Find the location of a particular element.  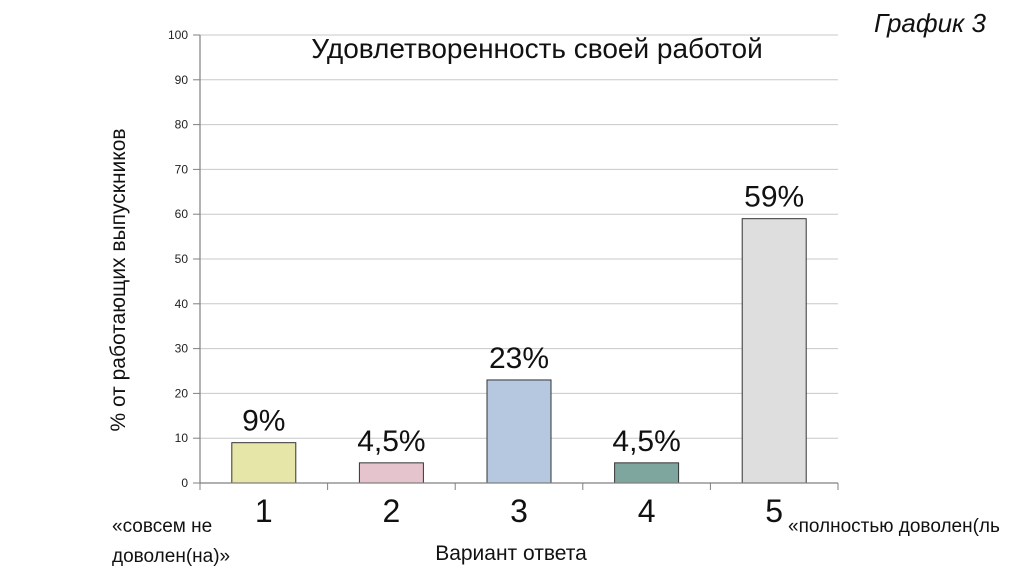

y-tick-label: 30 is located at coordinates (182, 349).